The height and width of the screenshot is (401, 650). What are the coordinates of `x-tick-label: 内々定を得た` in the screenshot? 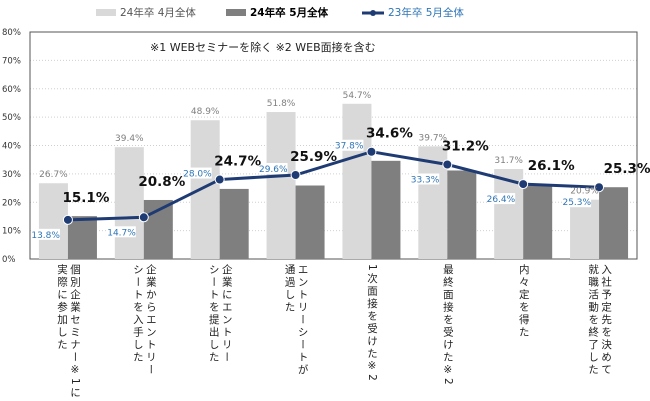 It's located at (523, 301).